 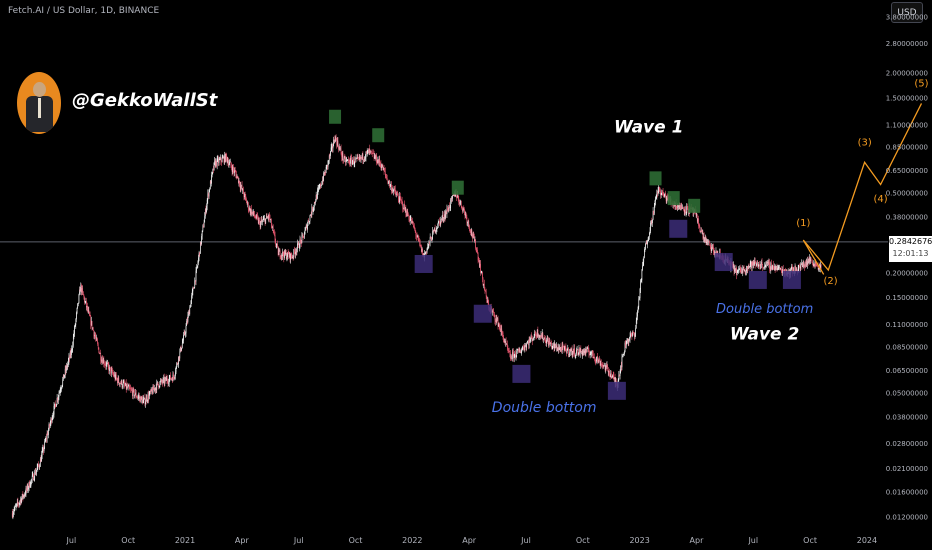 What do you see at coordinates (865, 143) in the screenshot?
I see `wave-label: (3)` at bounding box center [865, 143].